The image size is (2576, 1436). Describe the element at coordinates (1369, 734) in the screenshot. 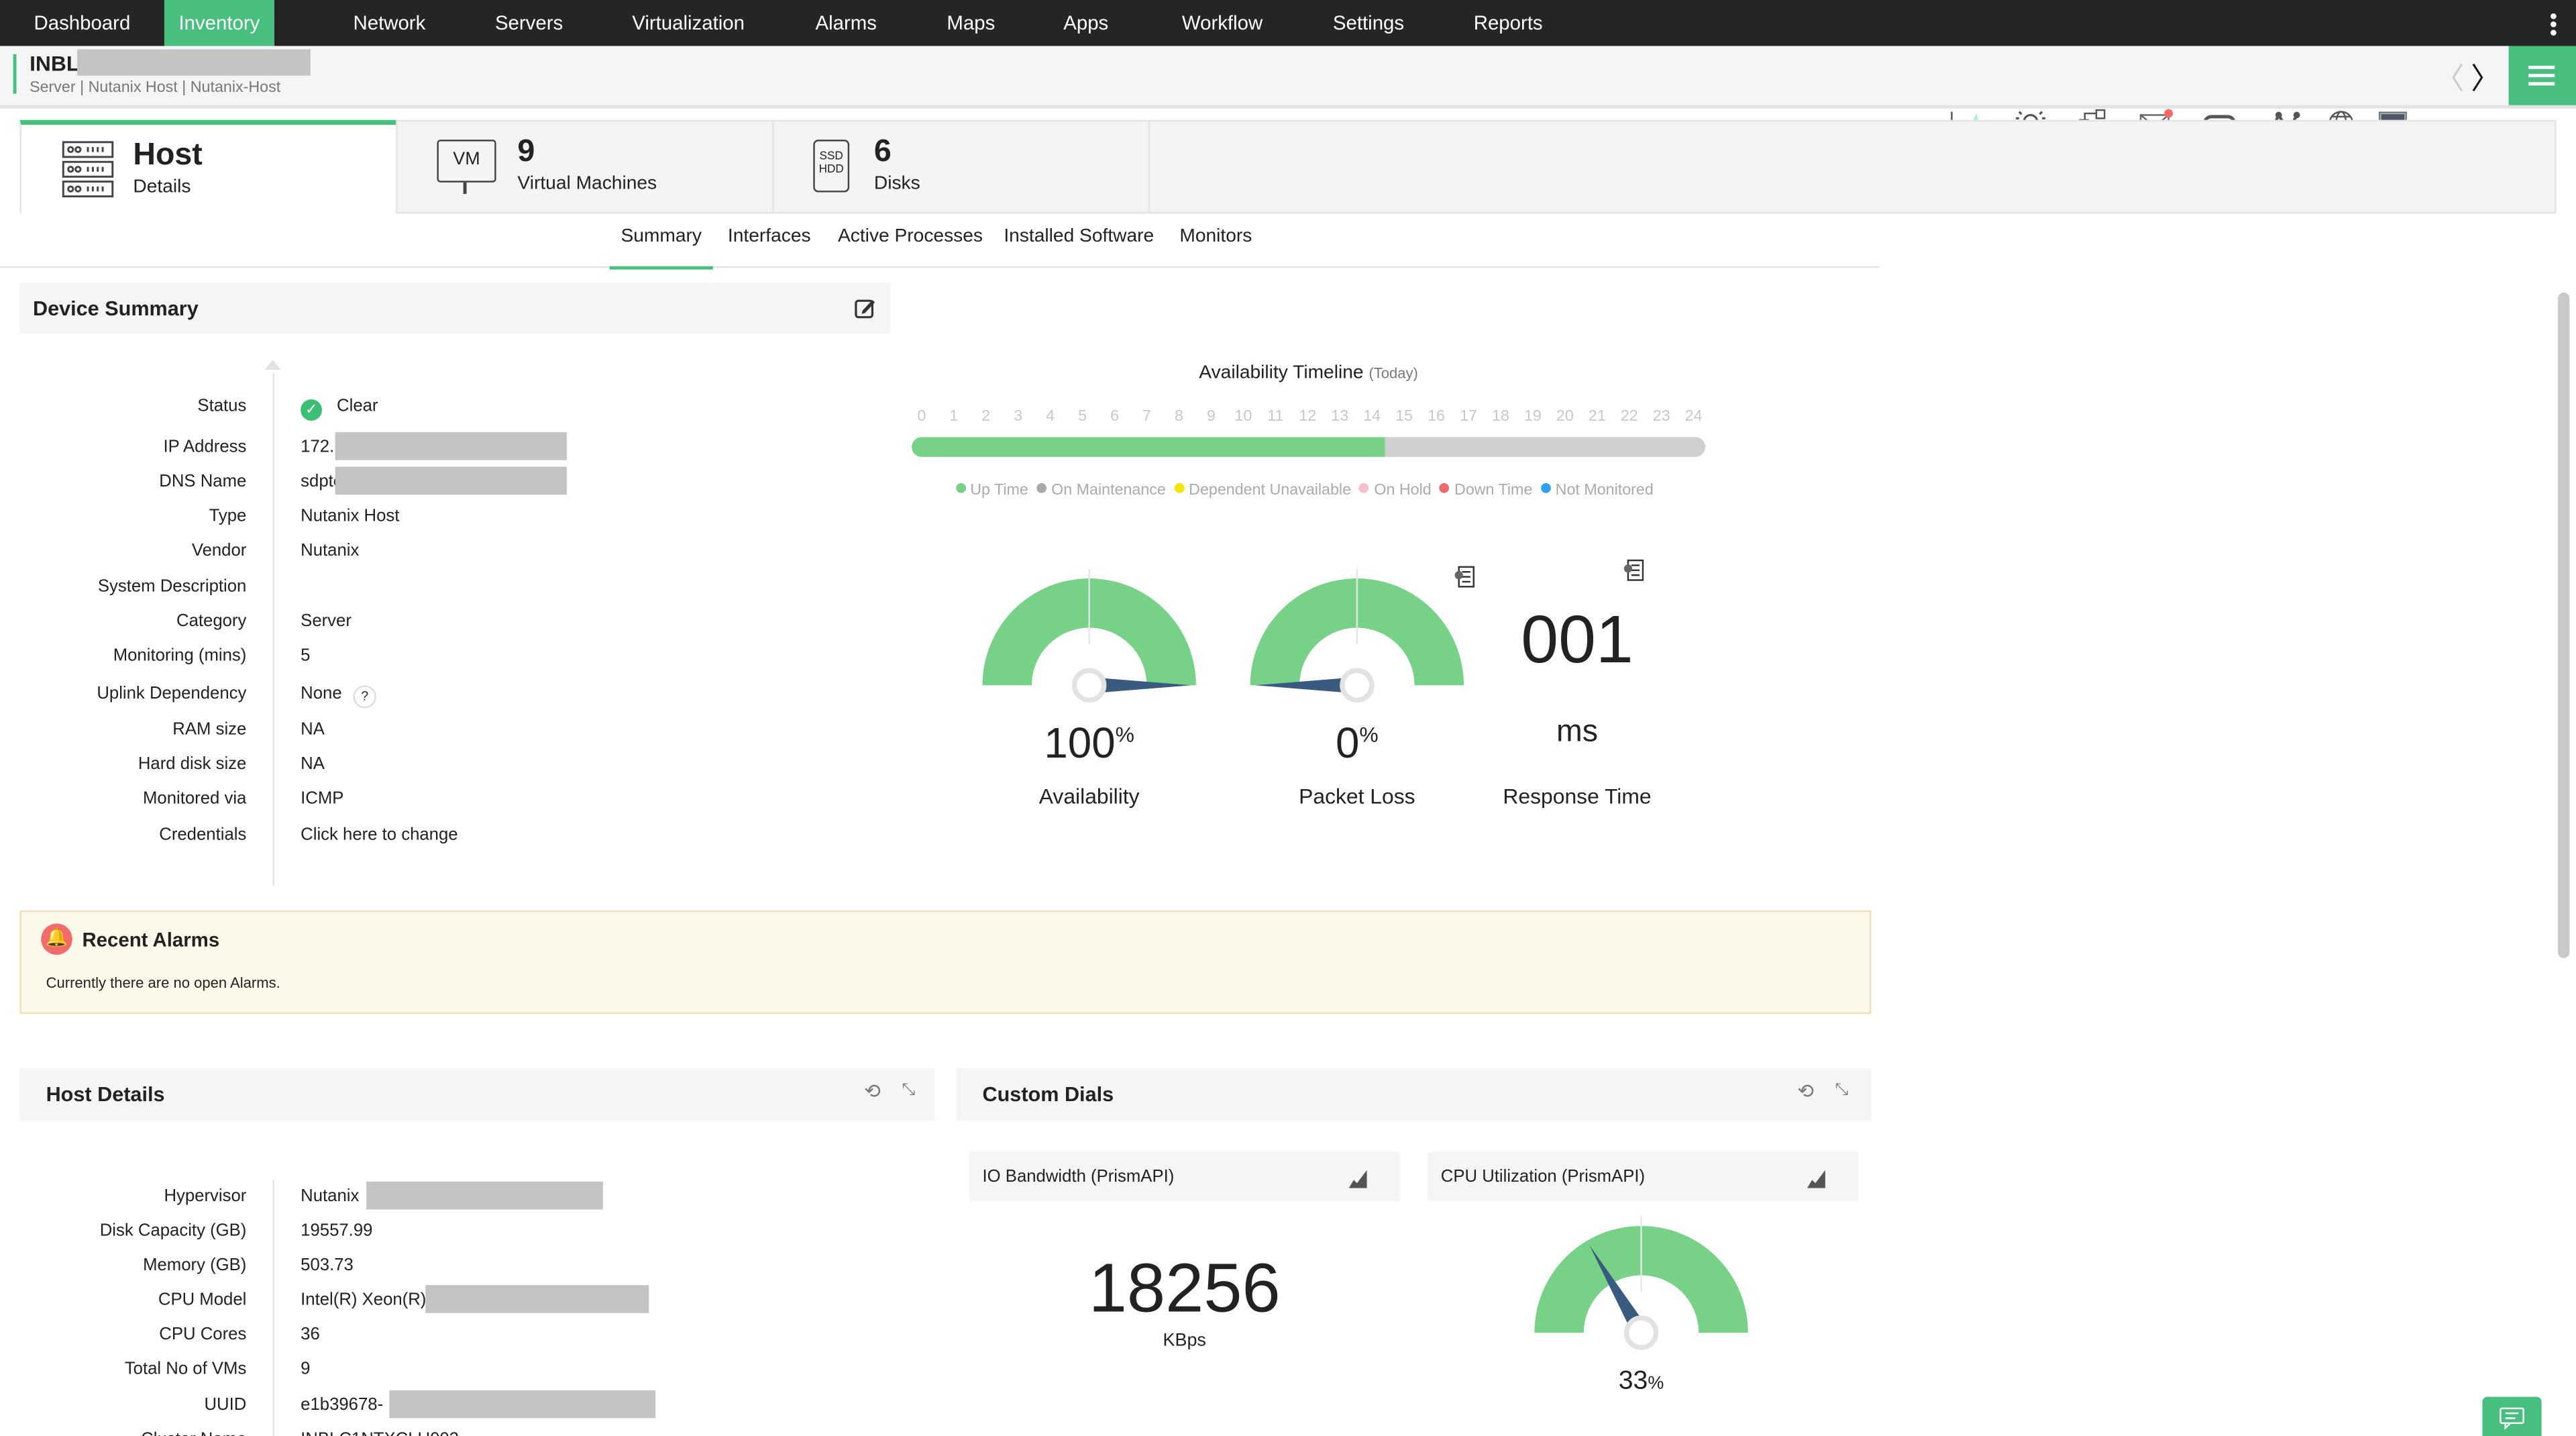

I see `packet-loss-unit: %` at that location.